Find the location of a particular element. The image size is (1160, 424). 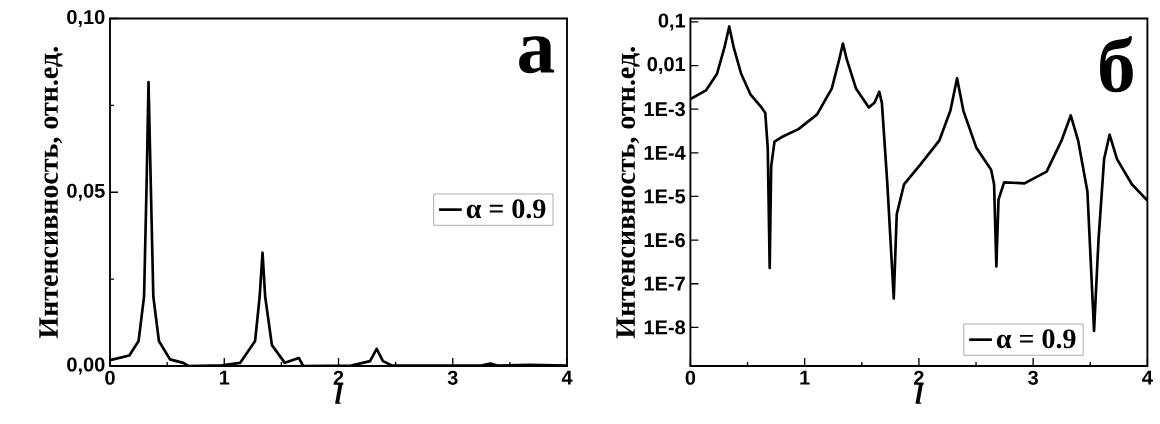

y-tick-label: 0,05 is located at coordinates (86, 192).